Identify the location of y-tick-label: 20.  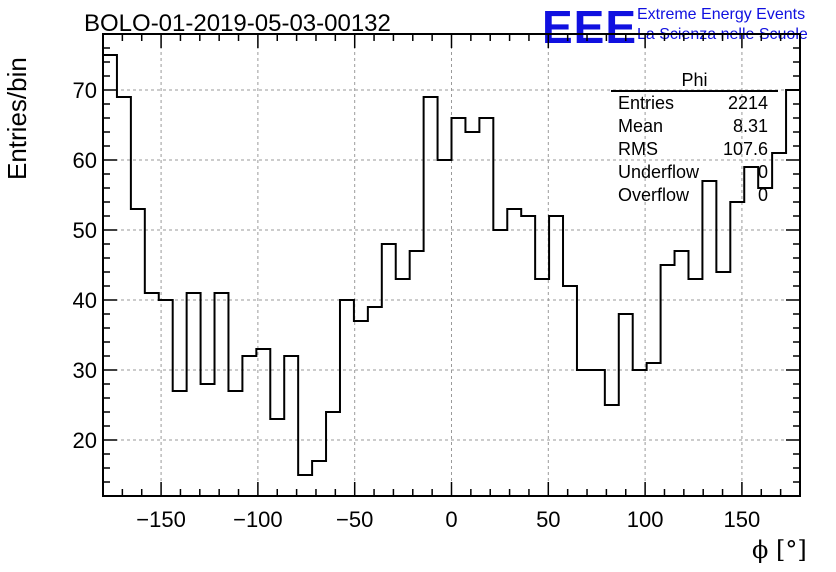
(85, 440).